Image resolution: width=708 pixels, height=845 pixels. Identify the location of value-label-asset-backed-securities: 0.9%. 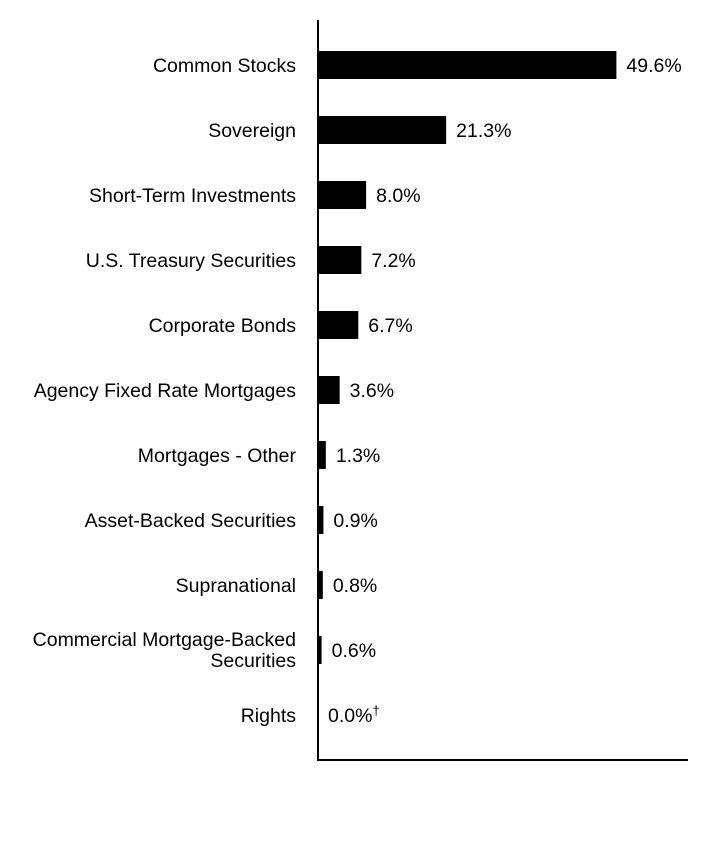
(355, 521).